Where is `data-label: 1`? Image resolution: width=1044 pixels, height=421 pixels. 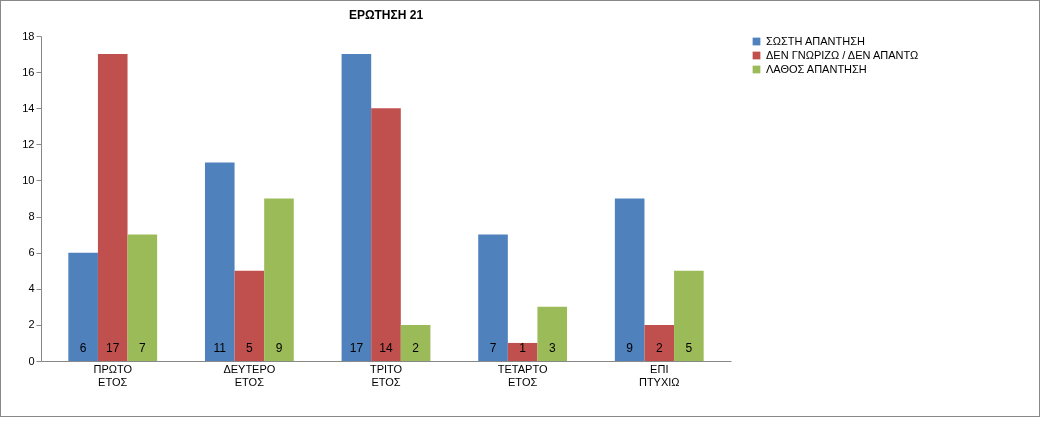 data-label: 1 is located at coordinates (523, 348).